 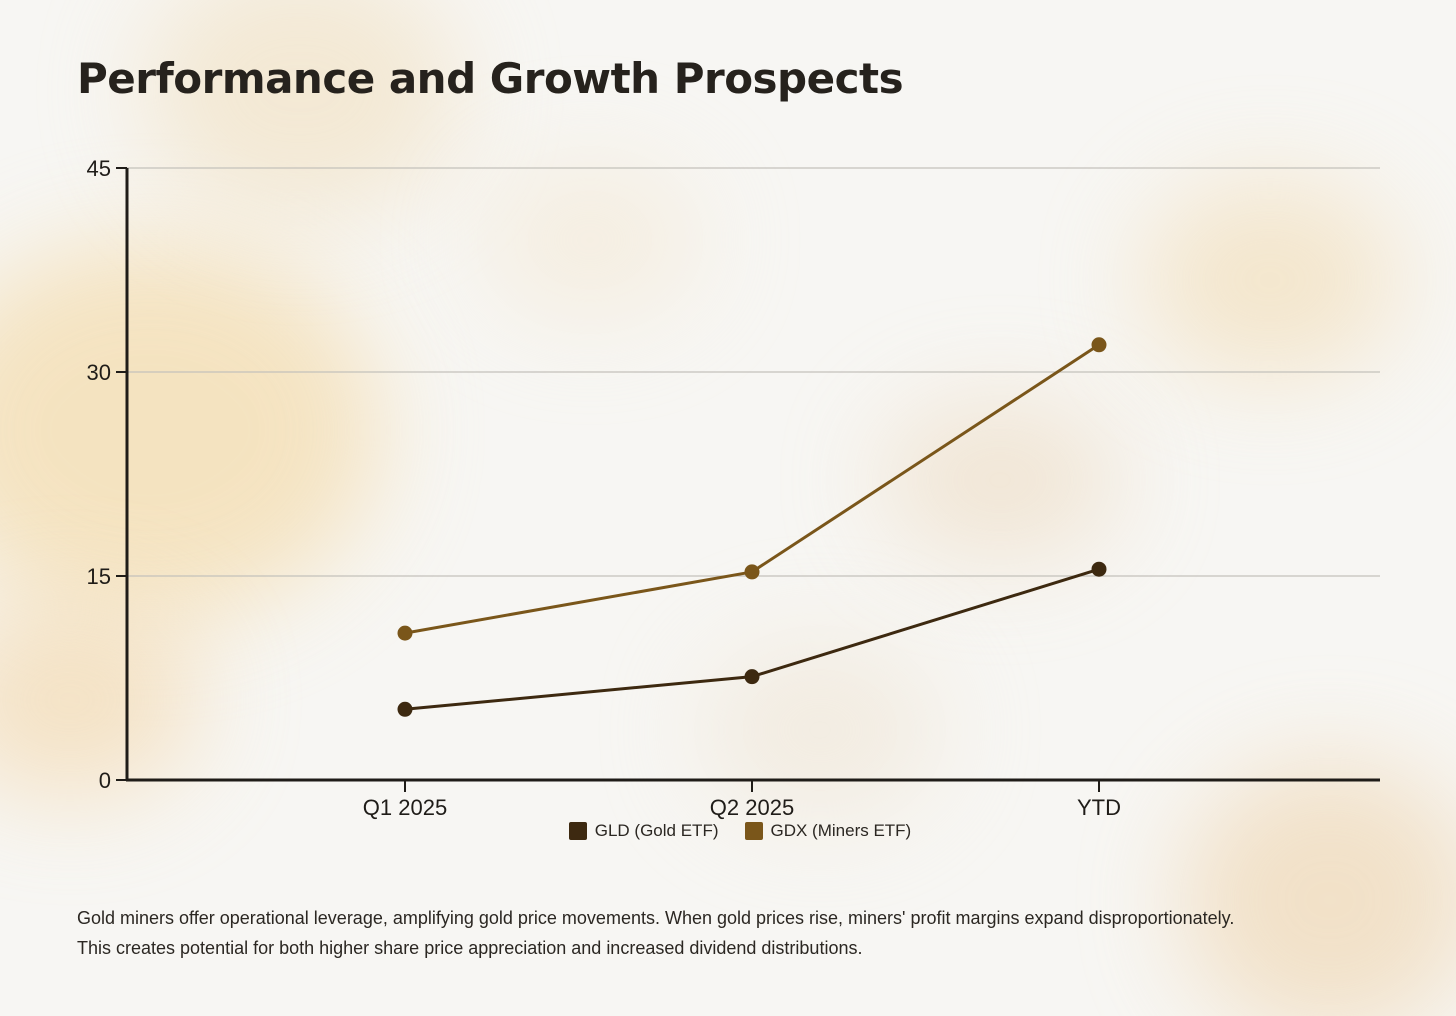 I want to click on x-tick-label: Q1 2025, so click(x=405, y=807).